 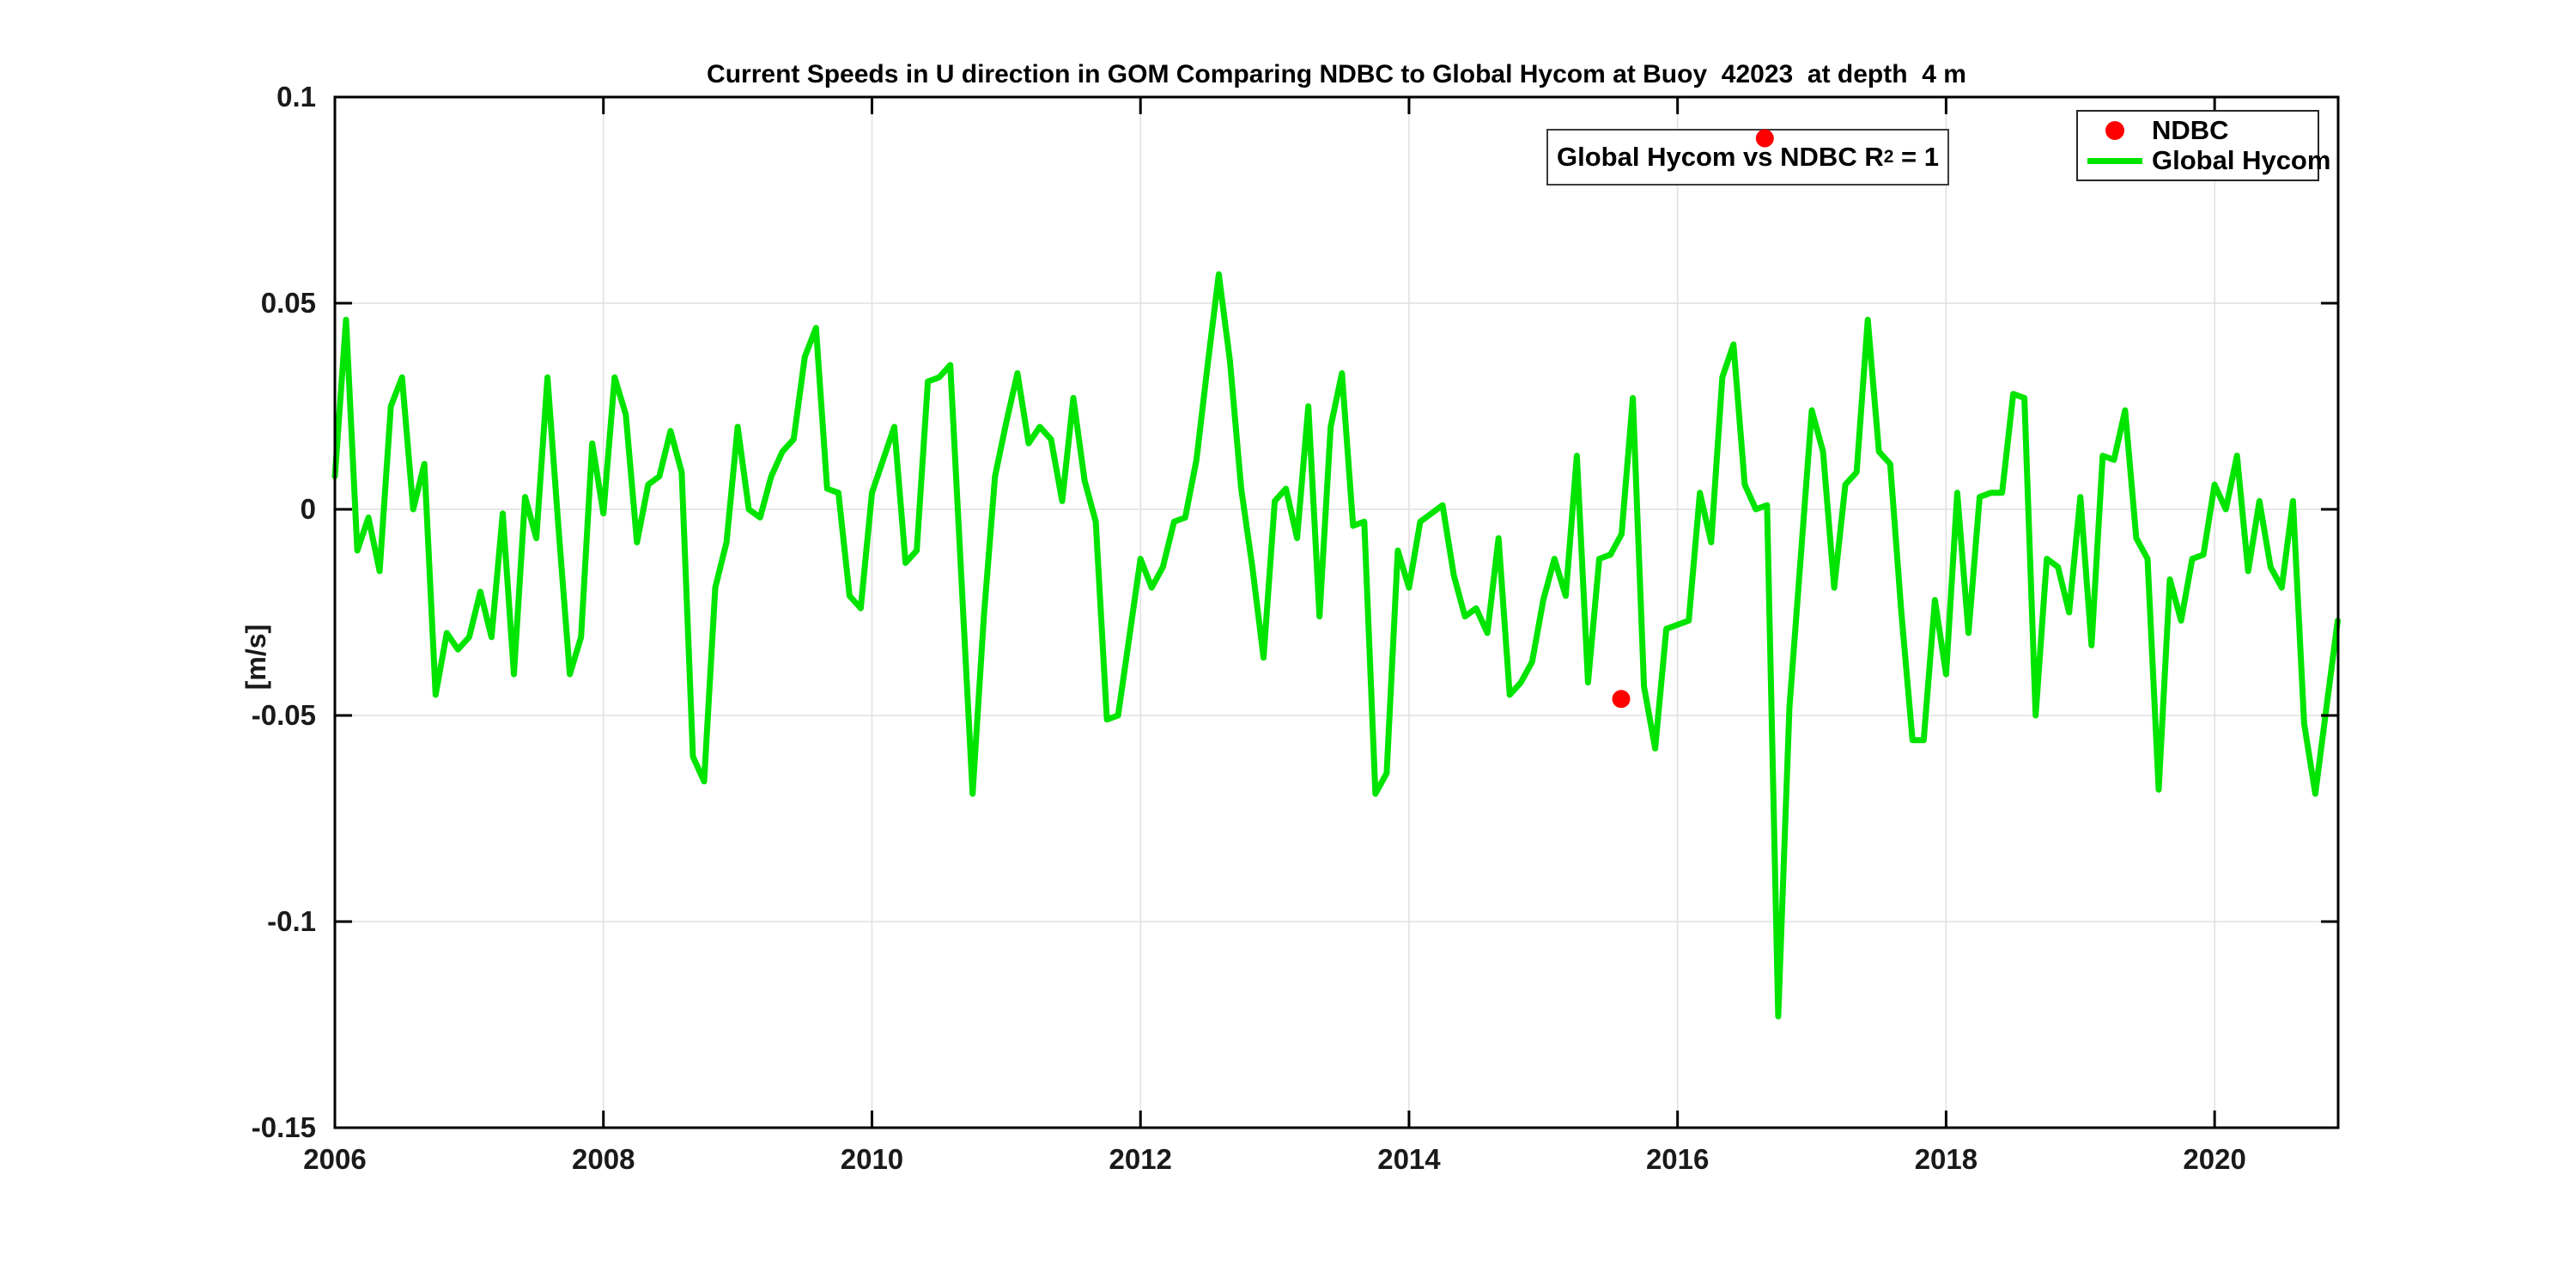 What do you see at coordinates (308, 509) in the screenshot?
I see `y-tick-label: 0` at bounding box center [308, 509].